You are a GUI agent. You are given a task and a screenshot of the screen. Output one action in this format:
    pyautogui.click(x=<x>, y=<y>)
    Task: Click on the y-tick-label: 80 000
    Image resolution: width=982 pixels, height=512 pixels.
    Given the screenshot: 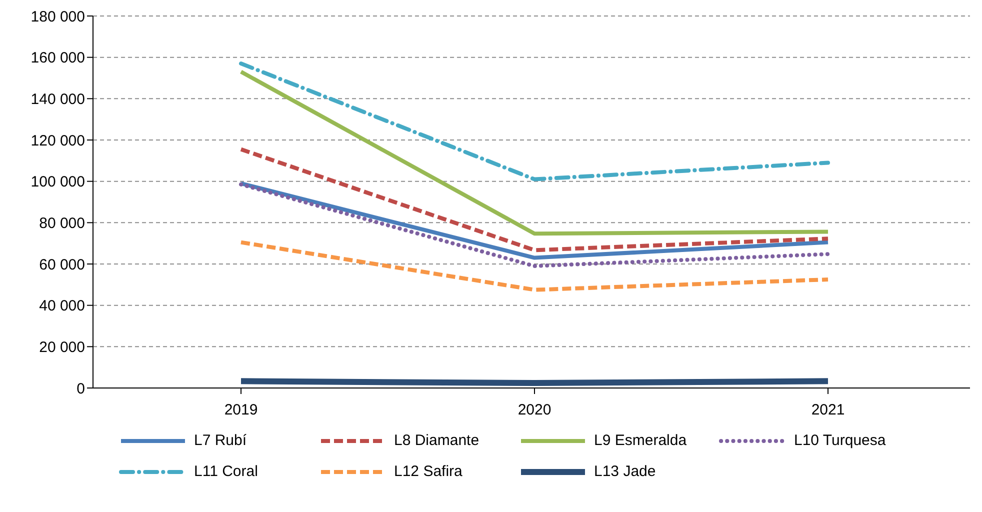 What is the action you would take?
    pyautogui.click(x=62, y=223)
    